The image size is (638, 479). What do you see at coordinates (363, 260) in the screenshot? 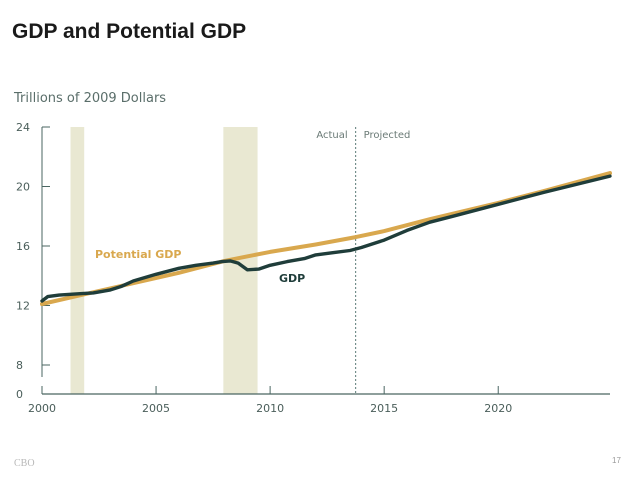
I see `actual-projected-divider: Actual Projected` at bounding box center [363, 260].